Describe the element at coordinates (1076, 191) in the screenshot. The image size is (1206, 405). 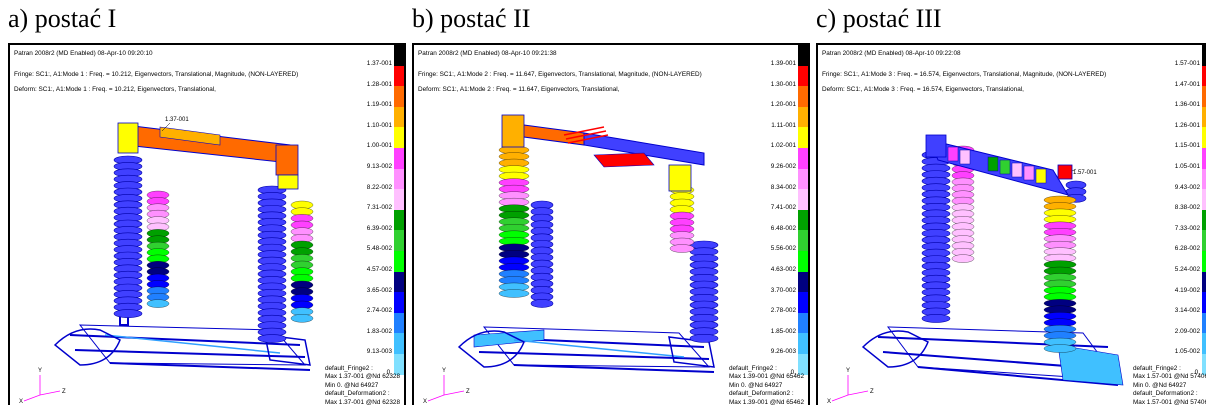
I see `right-insulator` at that location.